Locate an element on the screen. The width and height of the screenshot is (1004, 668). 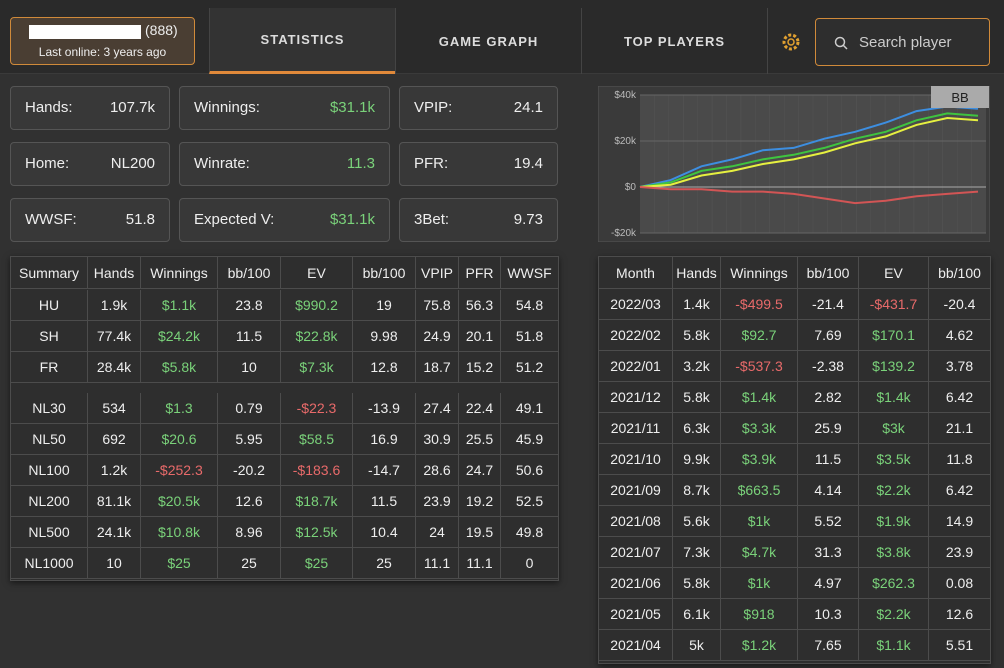
table-cell: 2021/05 is located at coordinates (636, 614).